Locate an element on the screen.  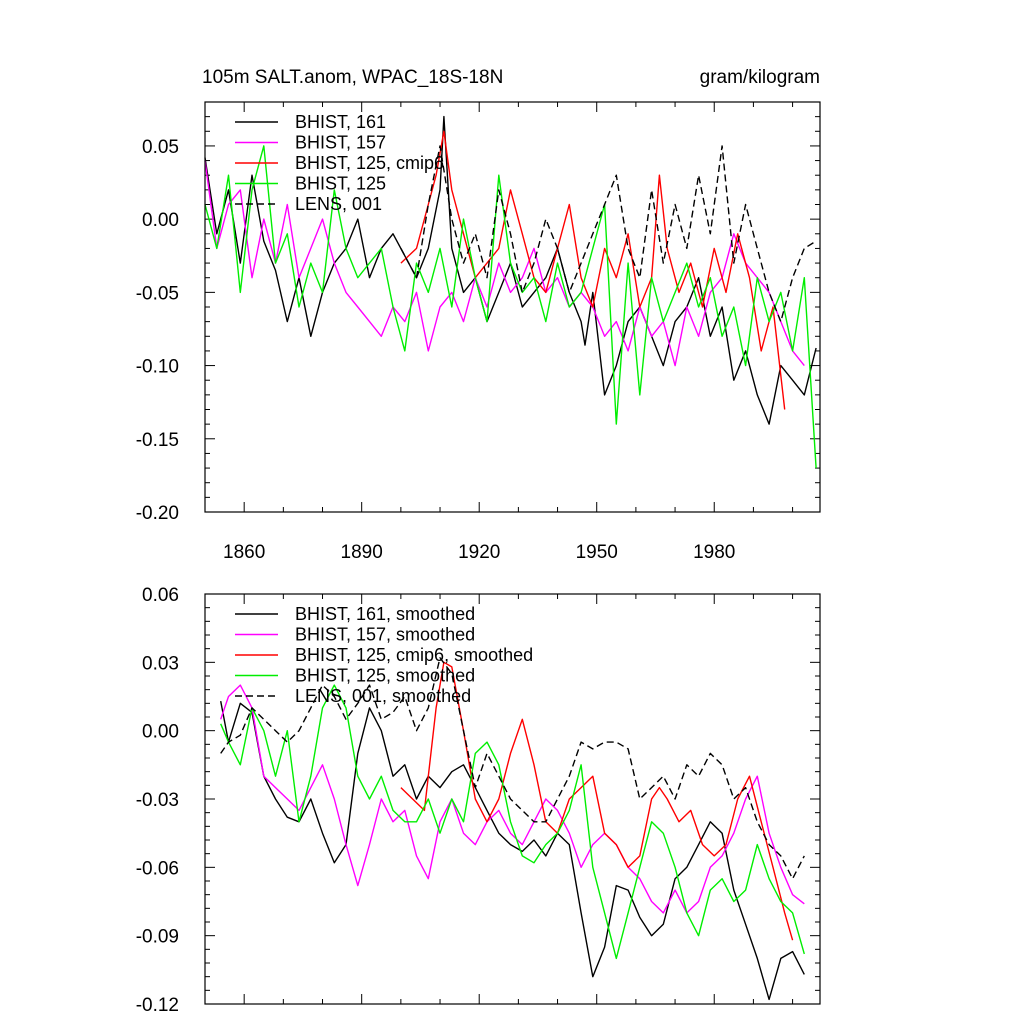
y-tick-label: -0.12 is located at coordinates (157, 1005).